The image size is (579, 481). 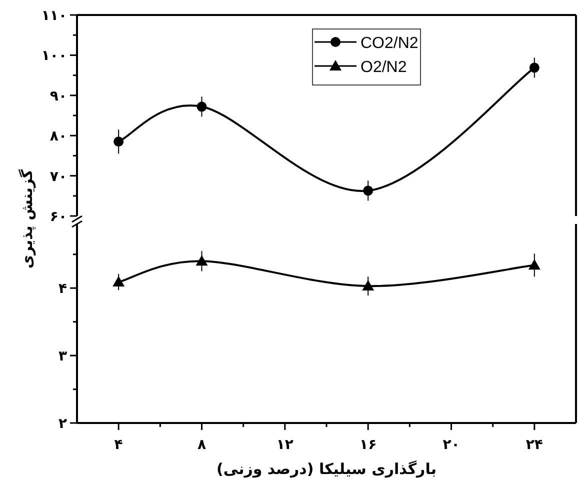 I want to click on y-tick-label: ۴, so click(x=63, y=289).